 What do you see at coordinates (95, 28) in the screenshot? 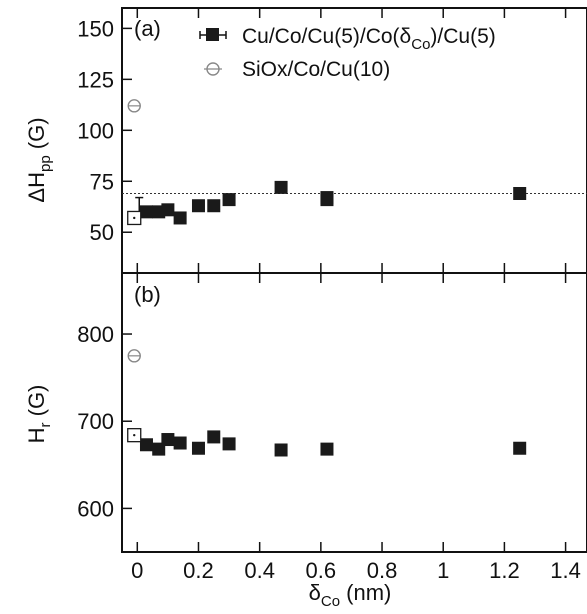
I see `panel-a-ytick-label-150: 150` at bounding box center [95, 28].